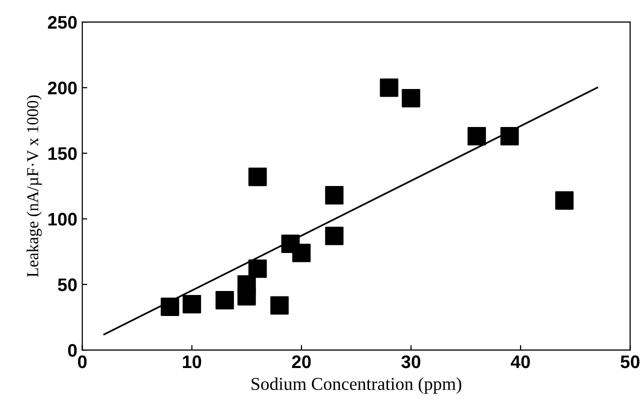 This screenshot has width=643, height=401. What do you see at coordinates (192, 361) in the screenshot?
I see `x-tick-label: 10` at bounding box center [192, 361].